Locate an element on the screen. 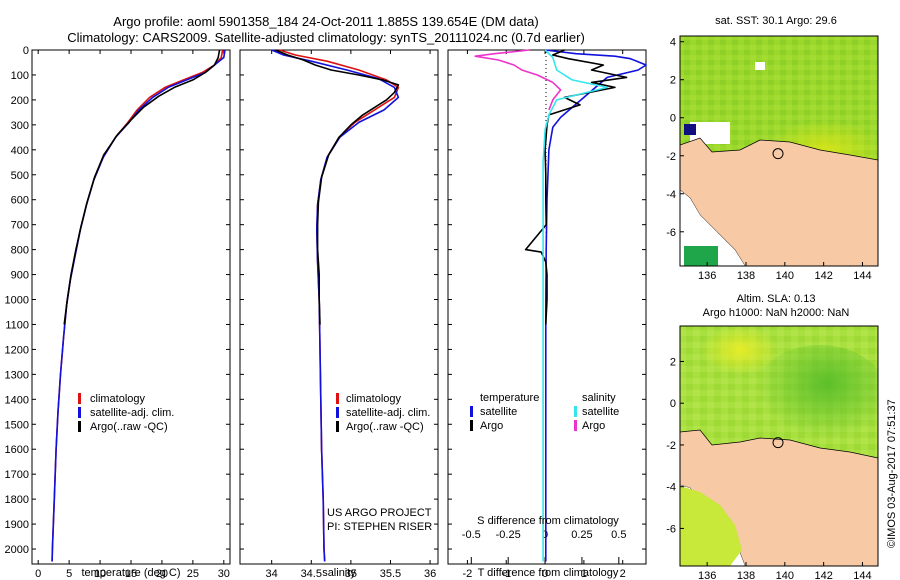 This screenshot has height=580, width=900. sst-south-water is located at coordinates (701, 256).